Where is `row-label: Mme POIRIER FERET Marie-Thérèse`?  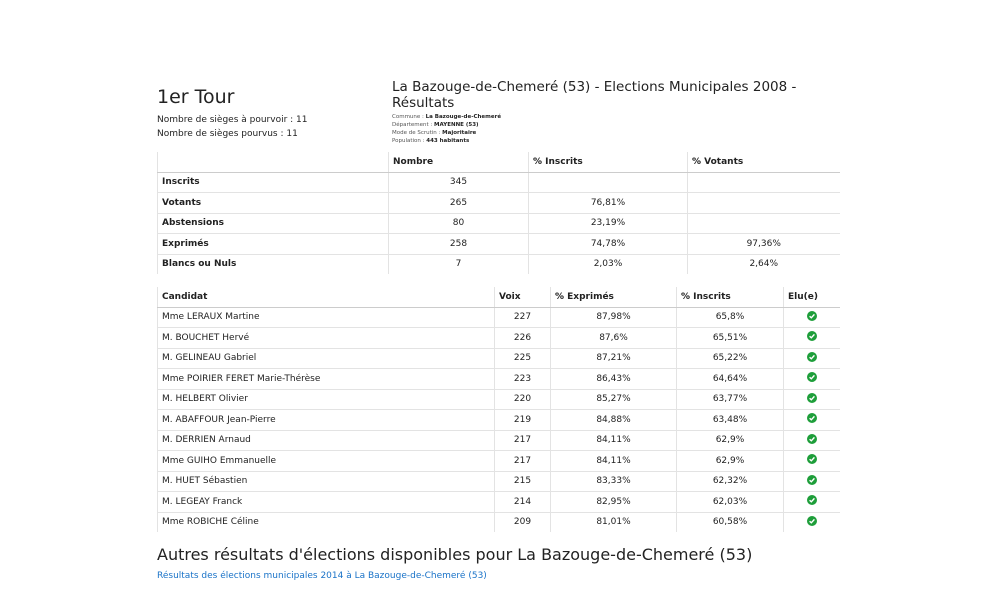 row-label: Mme POIRIER FERET Marie-Thérèse is located at coordinates (326, 378).